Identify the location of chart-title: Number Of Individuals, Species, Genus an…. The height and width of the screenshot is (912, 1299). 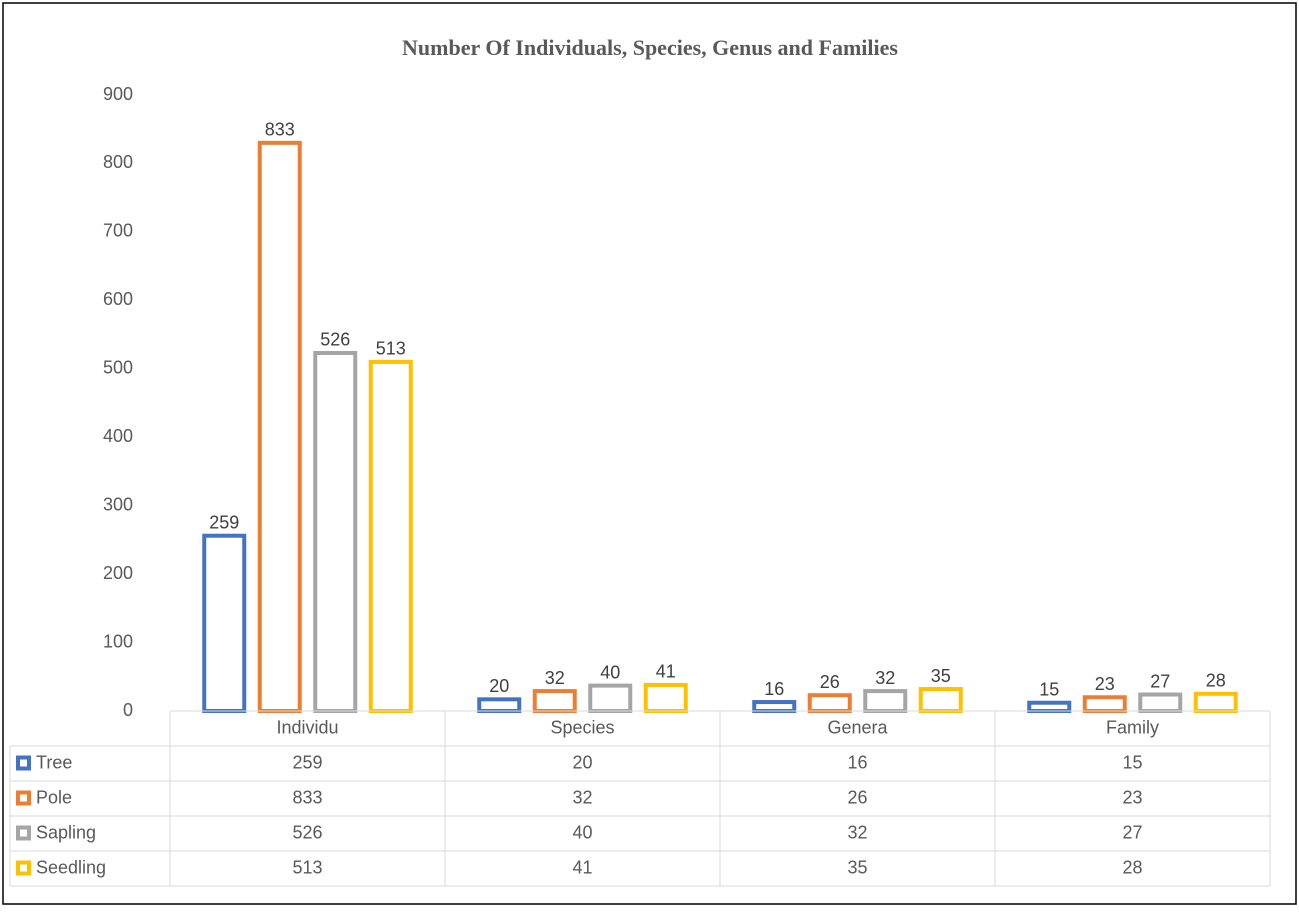
(650, 47).